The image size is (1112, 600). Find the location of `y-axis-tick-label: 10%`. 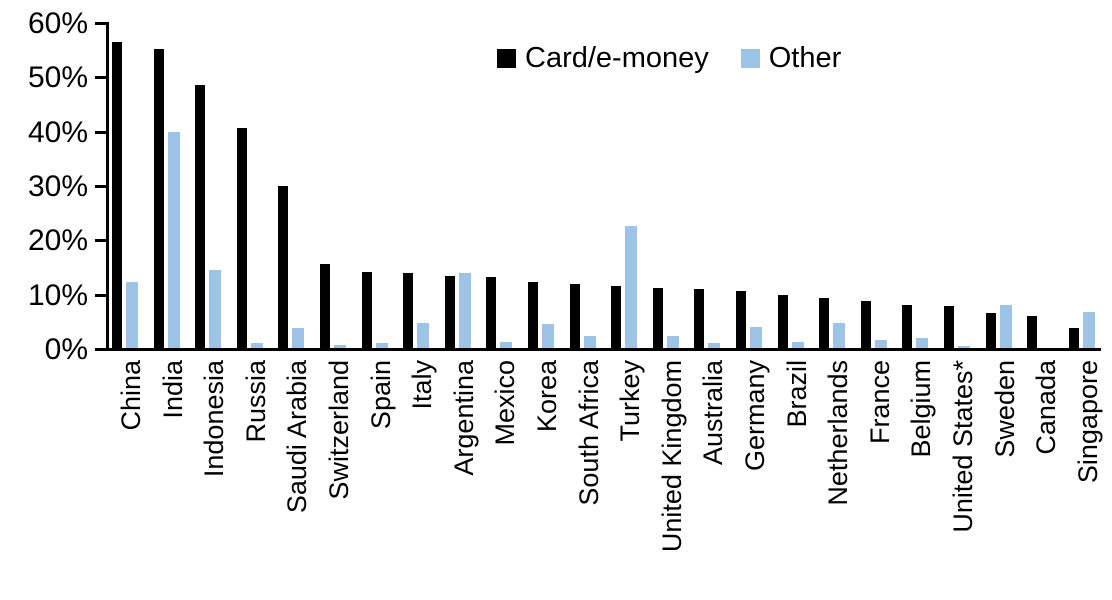

y-axis-tick-label: 10% is located at coordinates (57, 295).